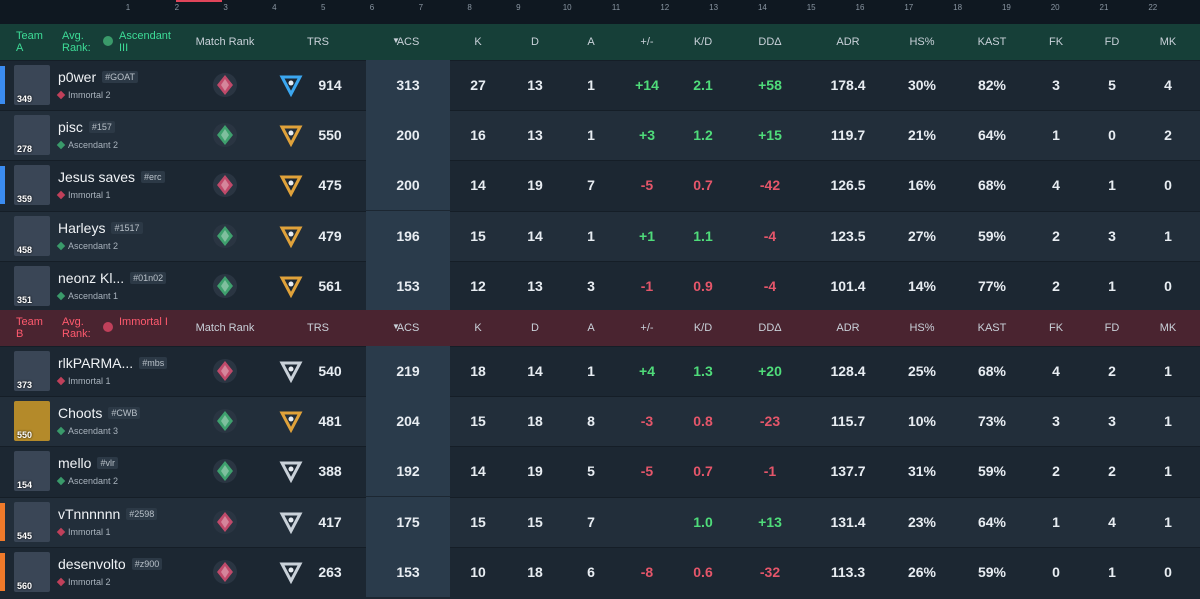  I want to click on stat-value: 313, so click(408, 85).